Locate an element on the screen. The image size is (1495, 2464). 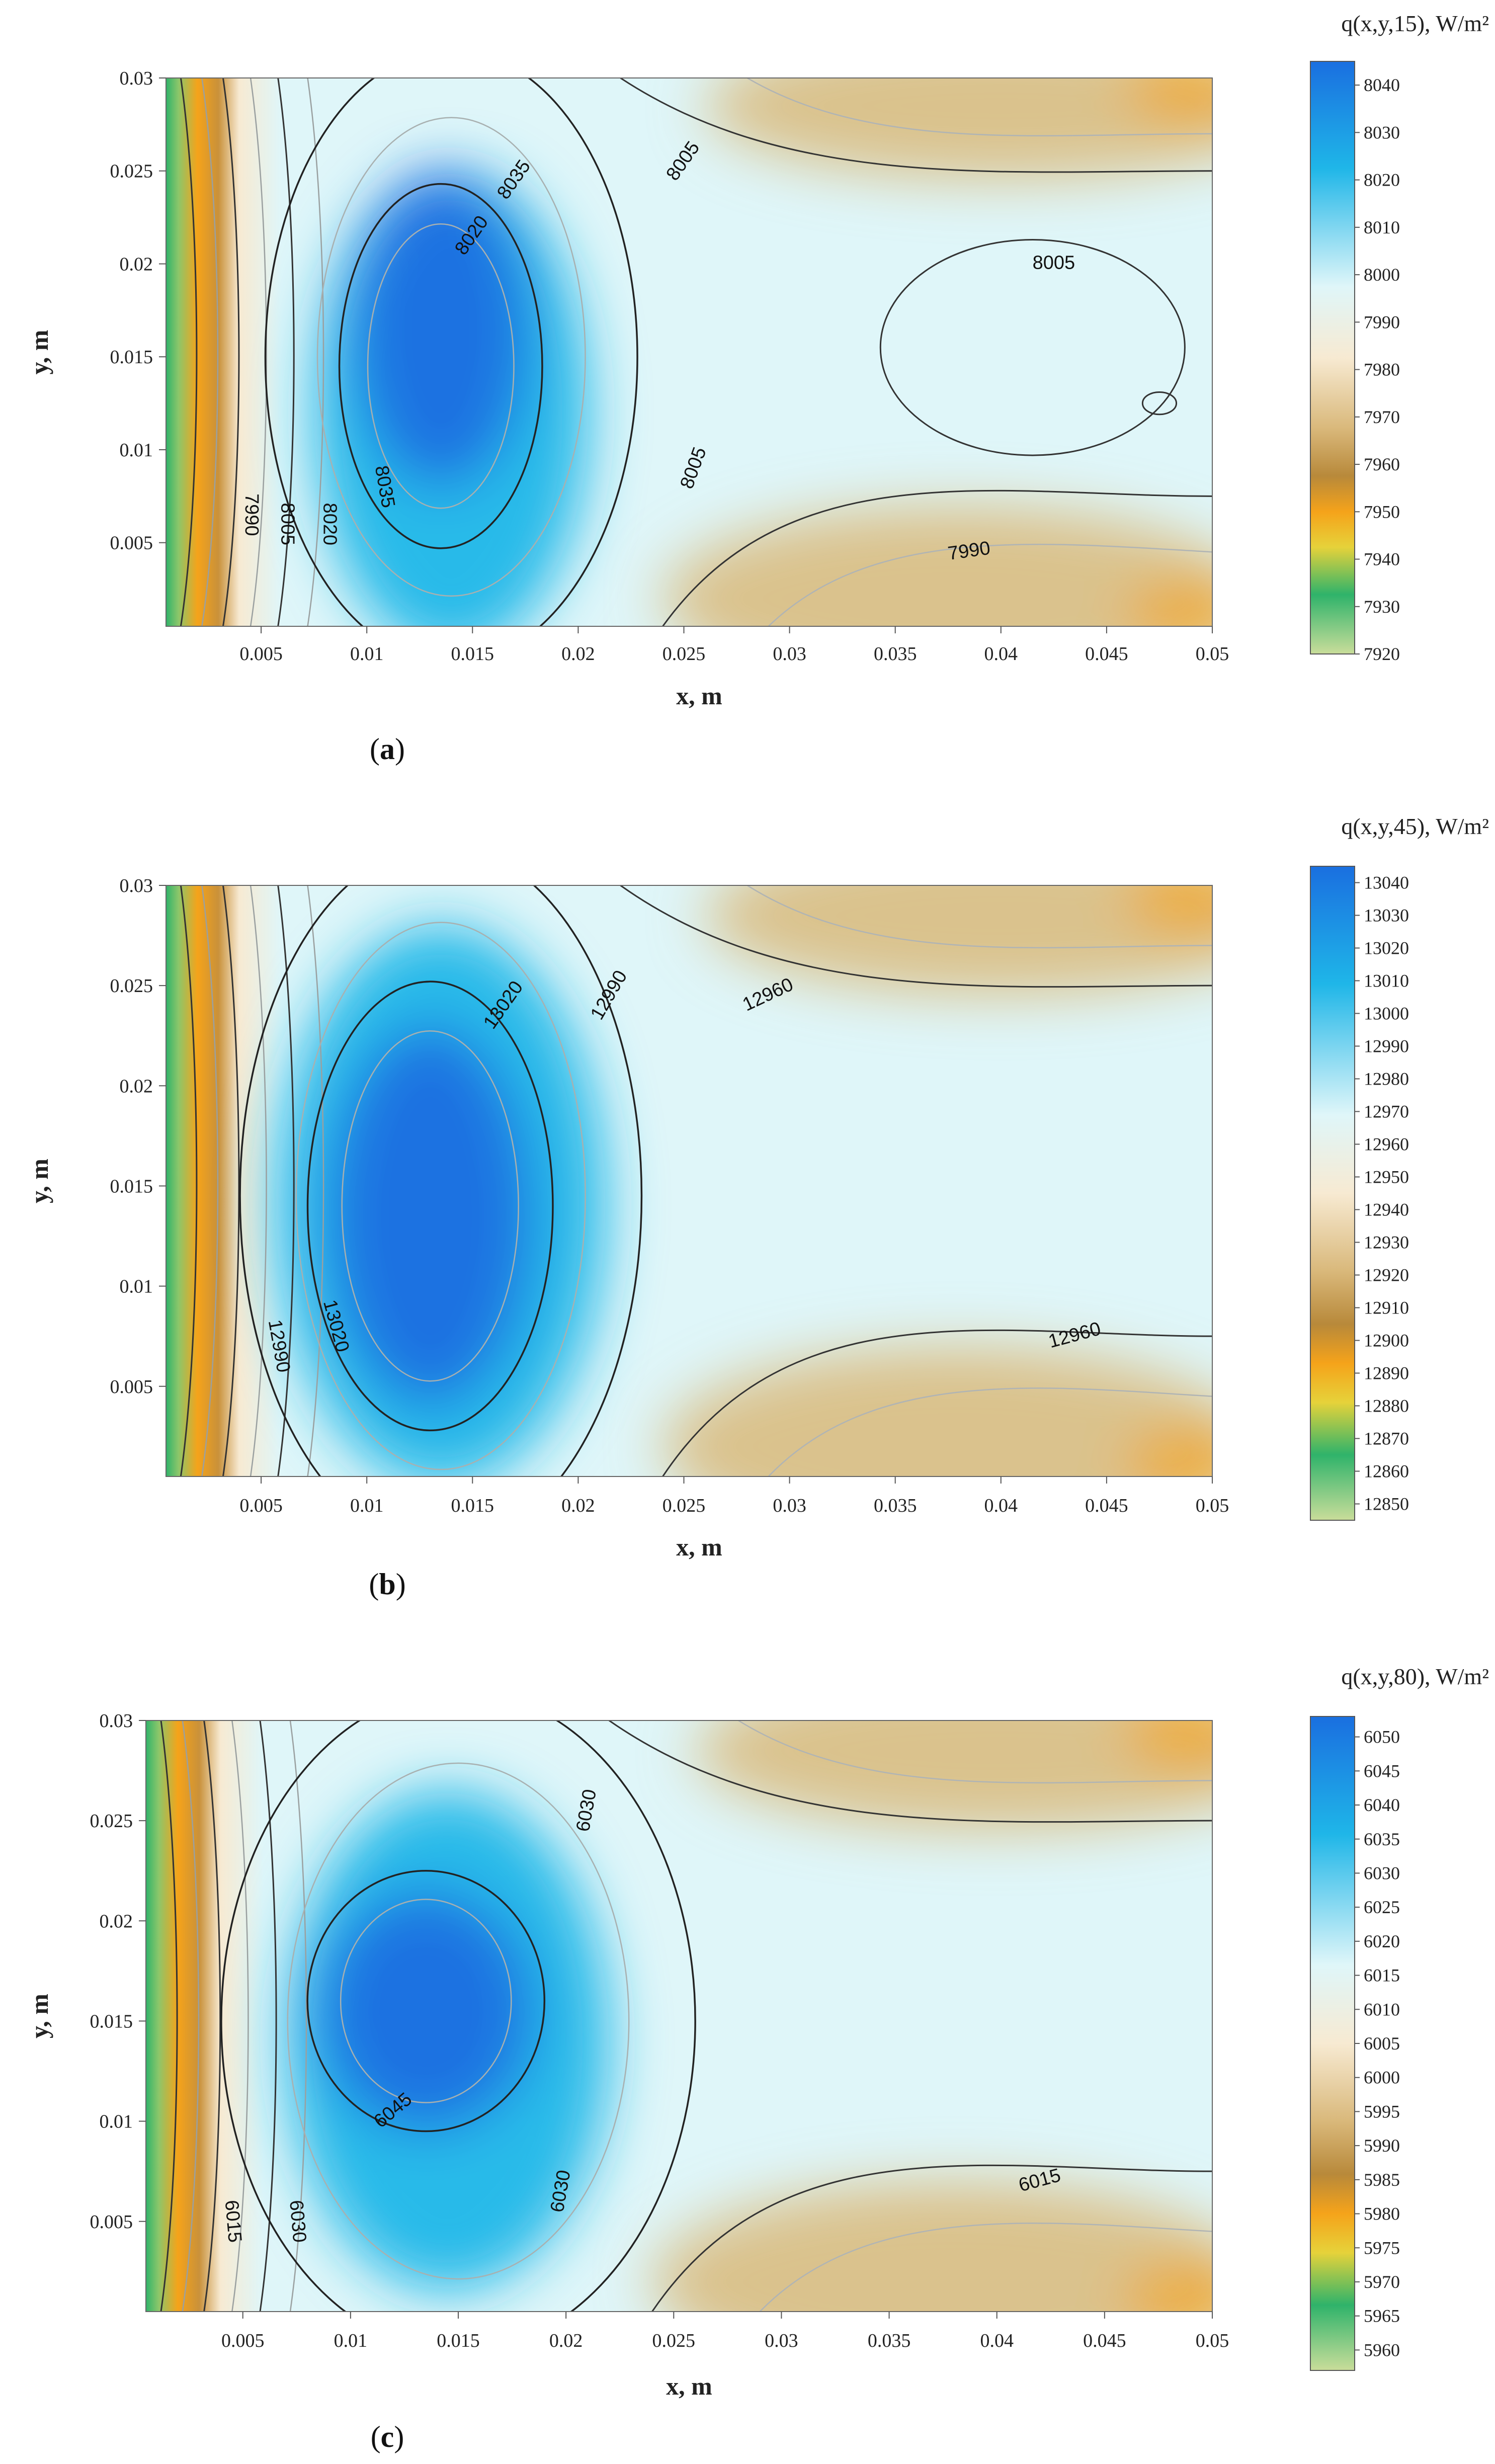
contour-label: 6015 is located at coordinates (233, 2221).